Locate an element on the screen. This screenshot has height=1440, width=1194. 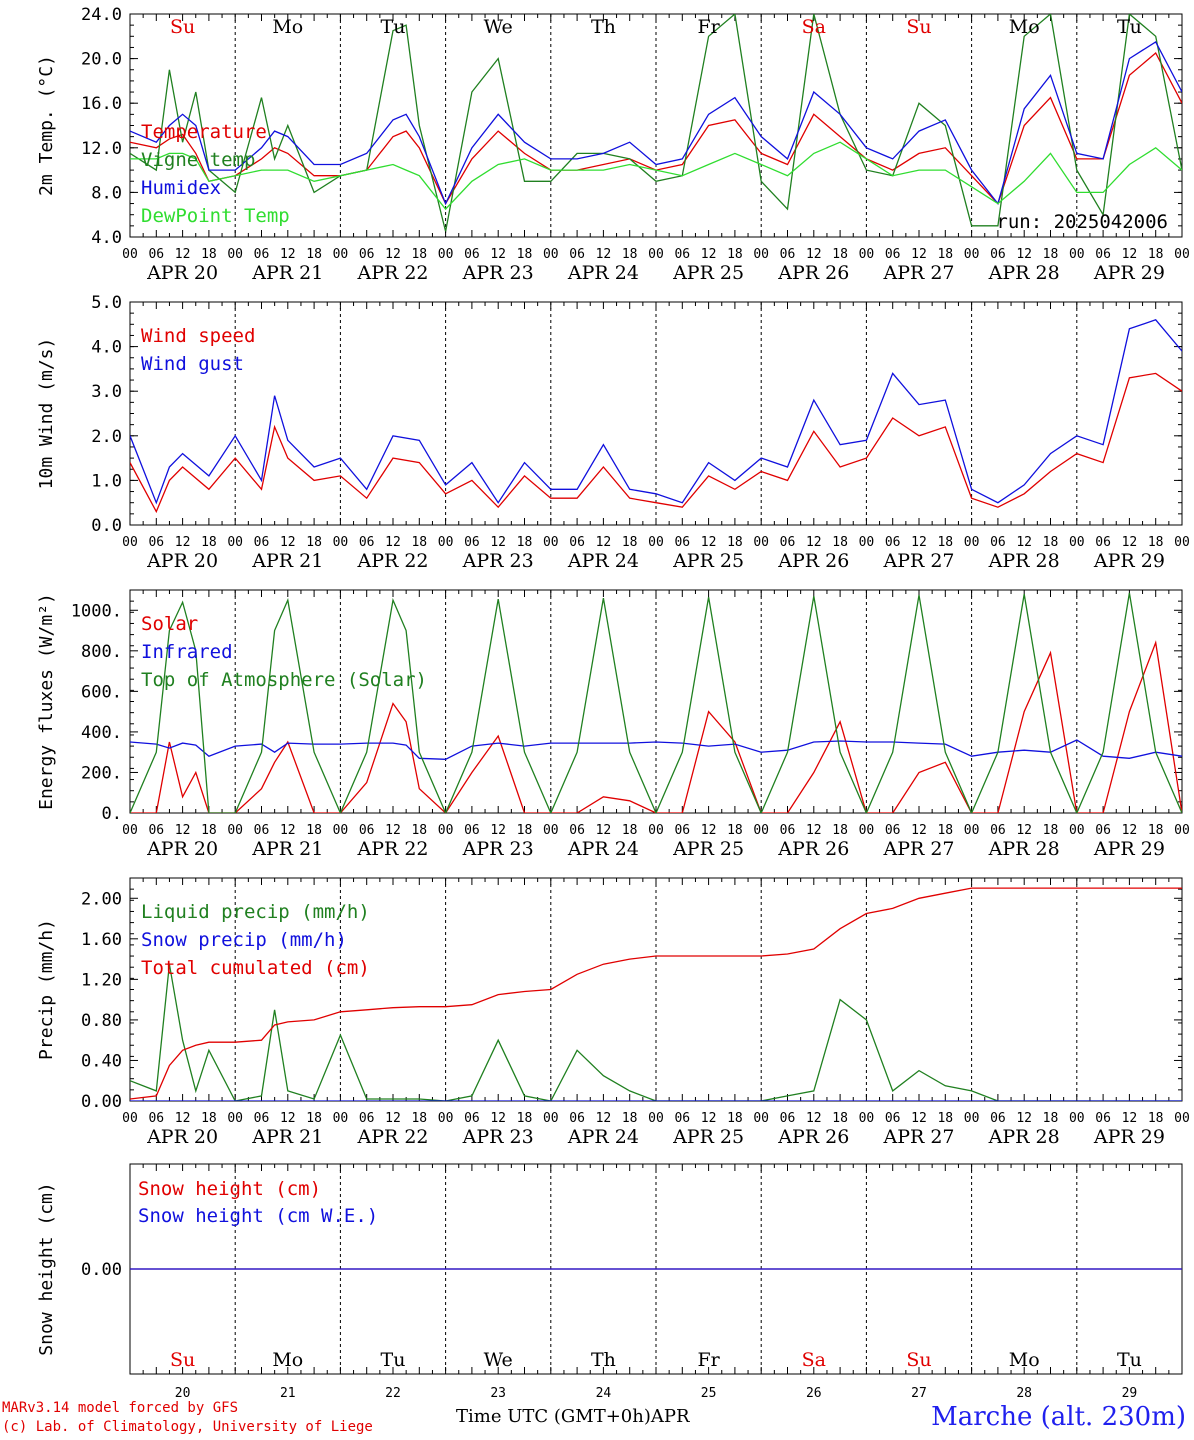
weekday-label: Fr is located at coordinates (708, 27).